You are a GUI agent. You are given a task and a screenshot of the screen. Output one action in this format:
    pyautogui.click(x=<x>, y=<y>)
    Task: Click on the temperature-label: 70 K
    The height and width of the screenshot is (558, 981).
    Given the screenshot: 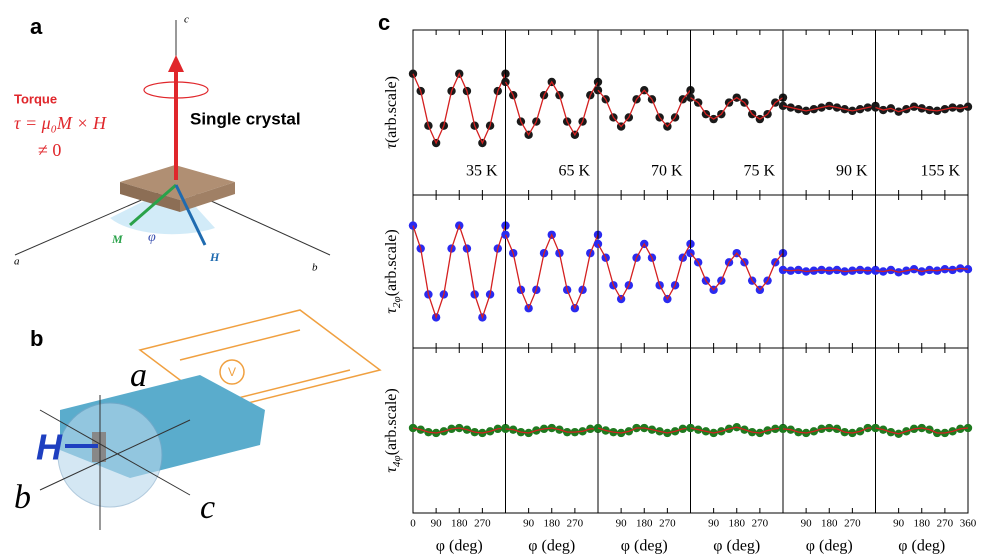 What is the action you would take?
    pyautogui.click(x=667, y=171)
    